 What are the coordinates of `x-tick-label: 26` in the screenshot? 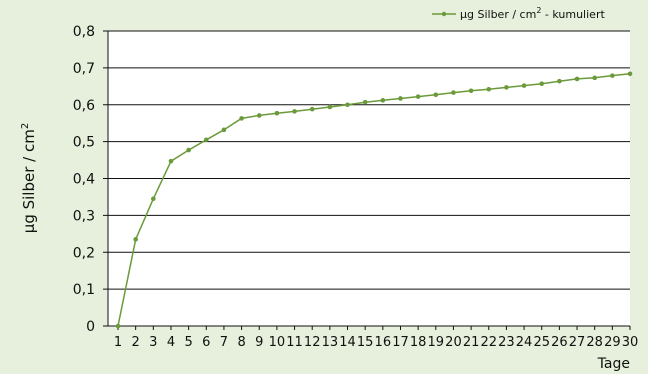 It's located at (559, 342).